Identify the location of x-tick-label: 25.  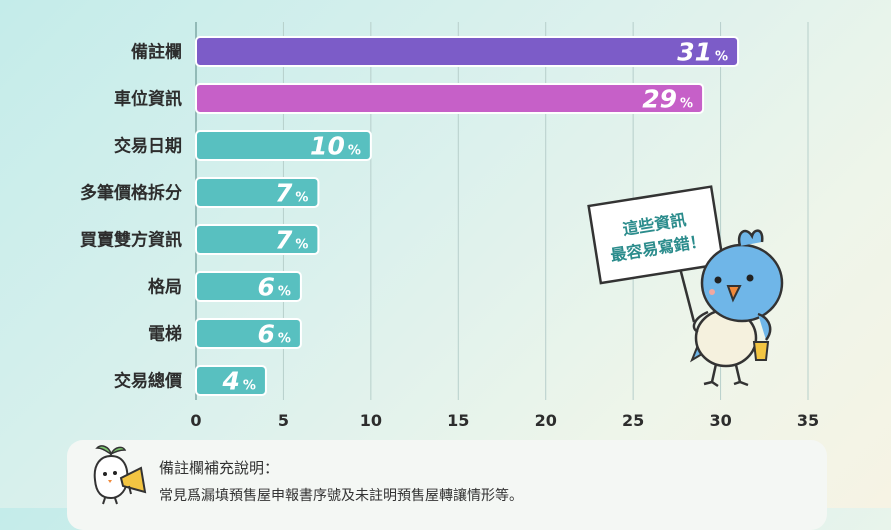
(633, 420).